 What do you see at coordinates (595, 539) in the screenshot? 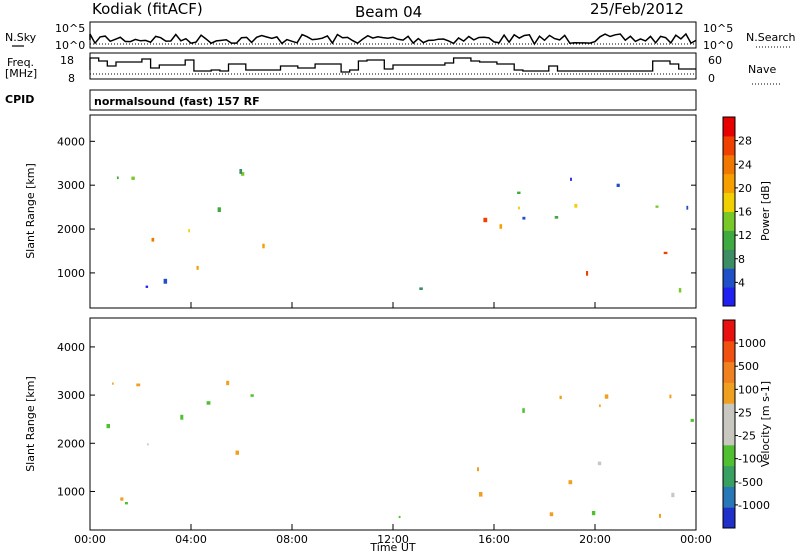
I see `x-tick-label: 20:00` at bounding box center [595, 539].